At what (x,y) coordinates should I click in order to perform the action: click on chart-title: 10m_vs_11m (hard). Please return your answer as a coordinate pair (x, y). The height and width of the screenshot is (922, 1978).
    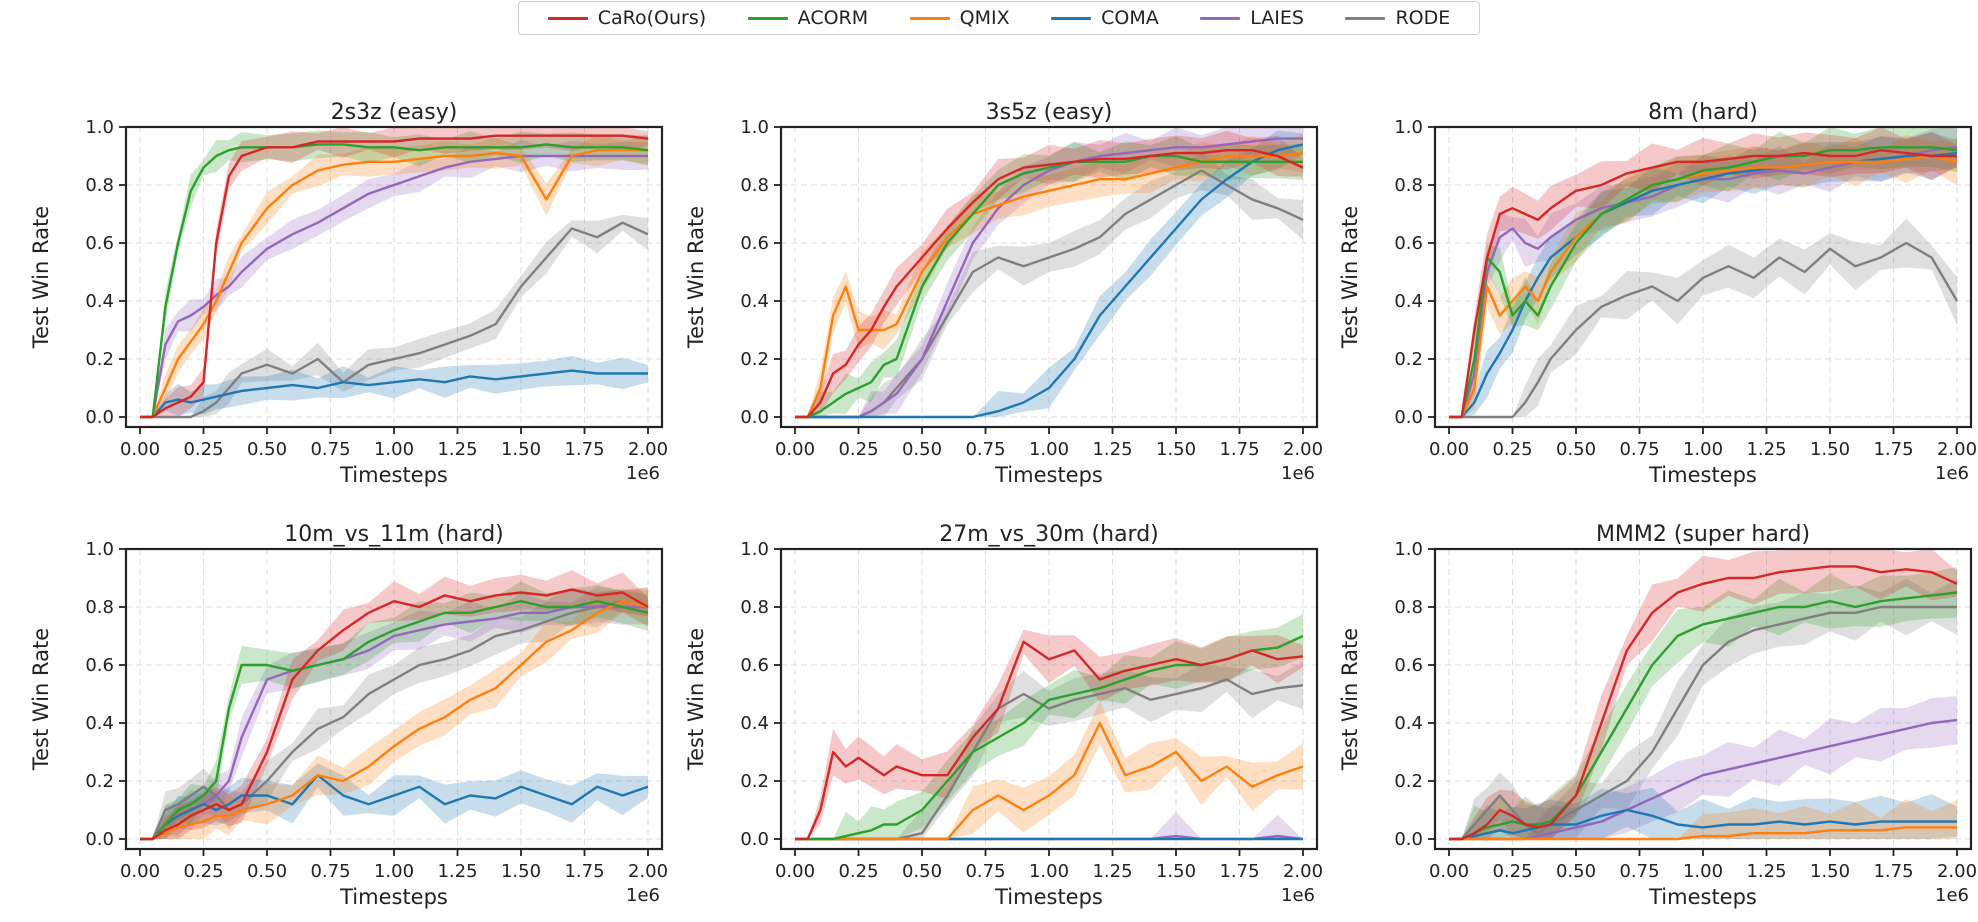
    Looking at the image, I should click on (394, 534).